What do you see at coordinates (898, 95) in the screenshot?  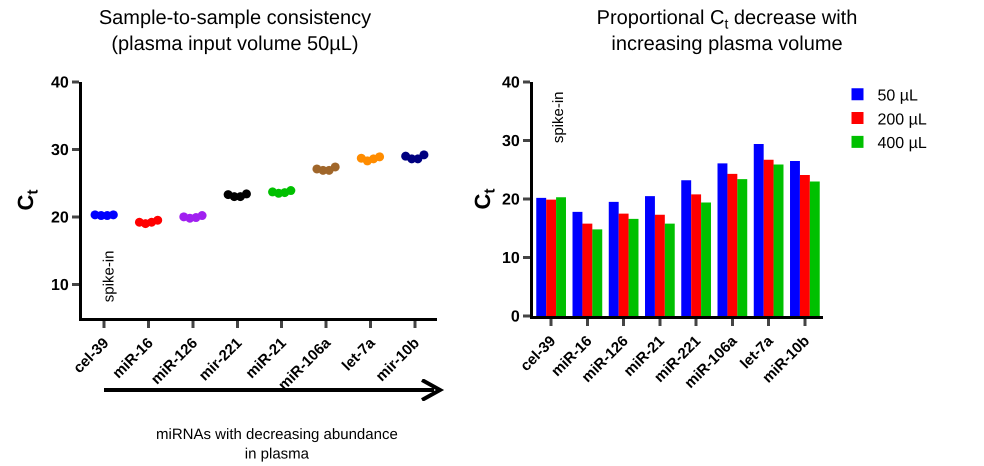 I see `legend-label: 50 µL` at bounding box center [898, 95].